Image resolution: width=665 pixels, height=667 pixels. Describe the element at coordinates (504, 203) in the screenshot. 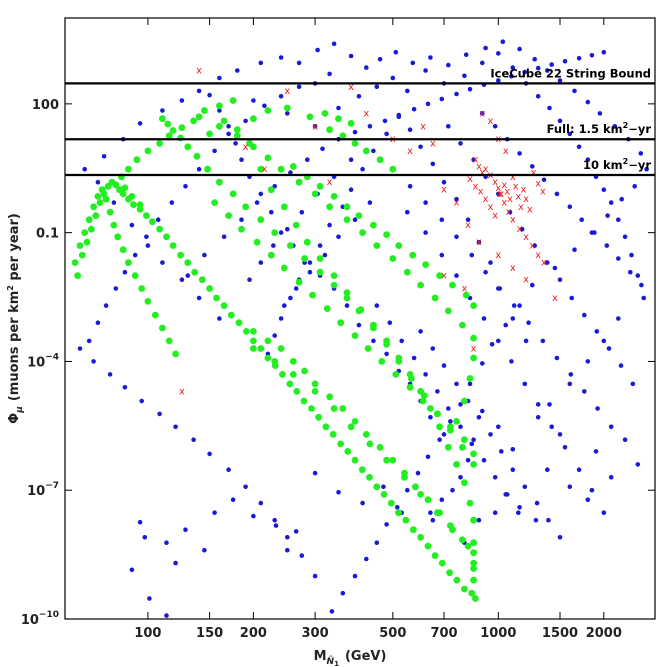

I see `x-marker-49: x` at that location.